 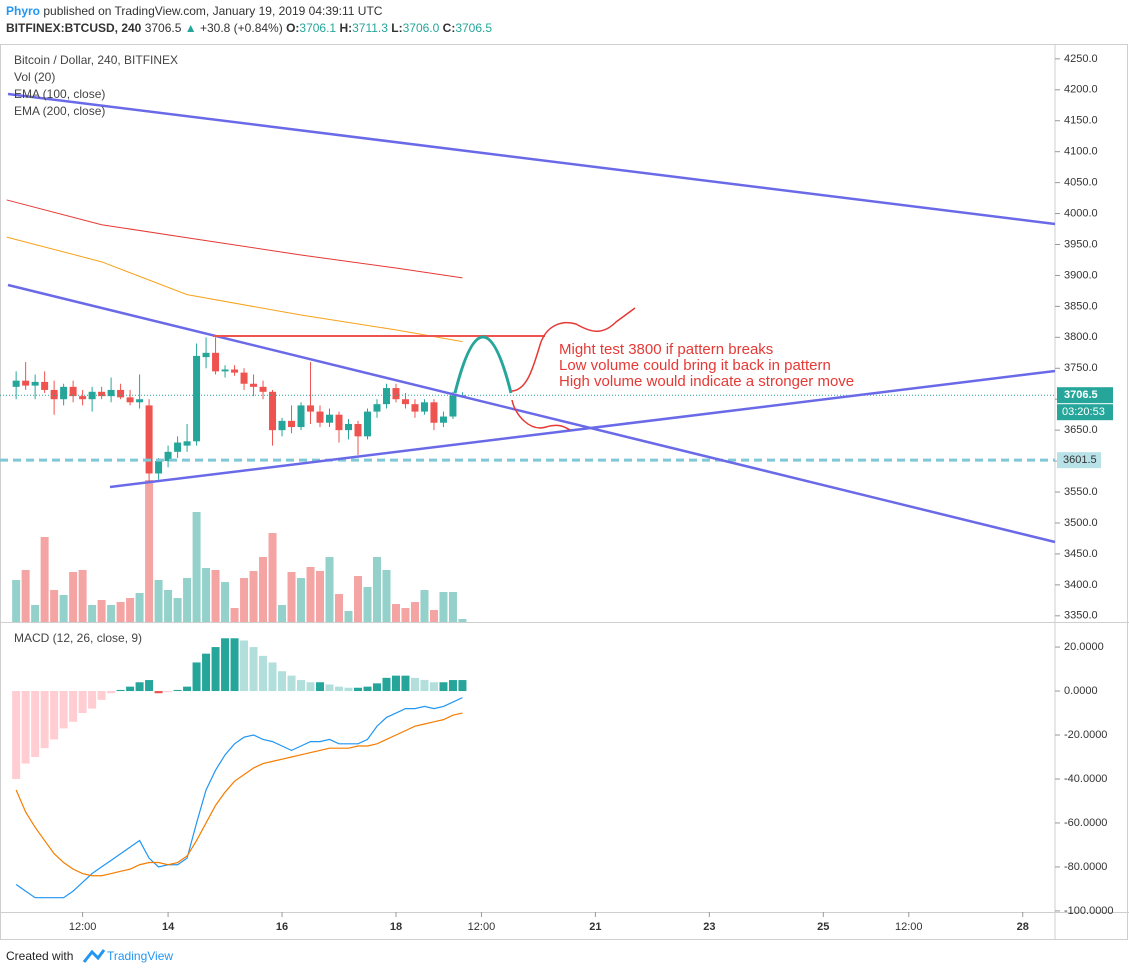 I want to click on y-tick-label: 3650.0, so click(x=1081, y=430).